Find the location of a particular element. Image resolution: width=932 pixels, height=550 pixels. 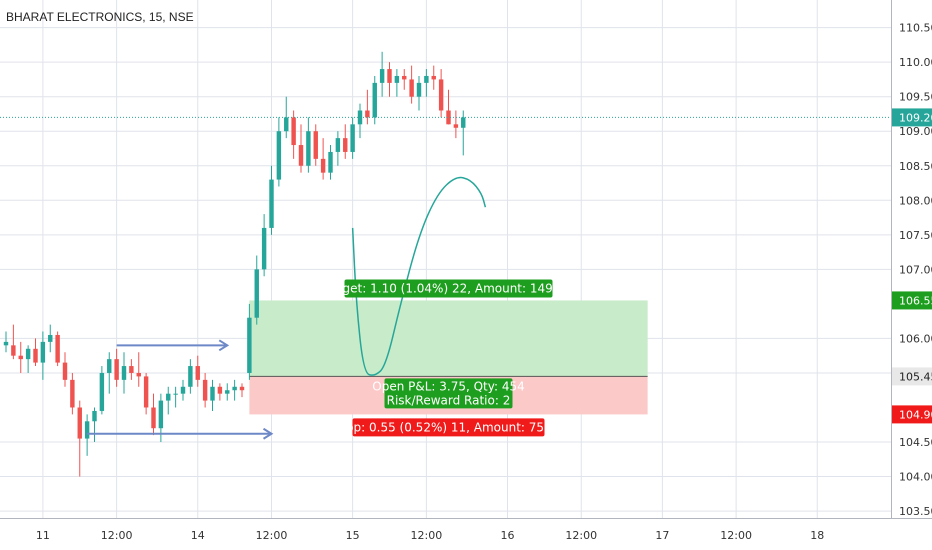

x-tick-labels: 11 12:00 14 12:00 15 12:00 16 12:00 17 12:00 18 is located at coordinates (430, 535).